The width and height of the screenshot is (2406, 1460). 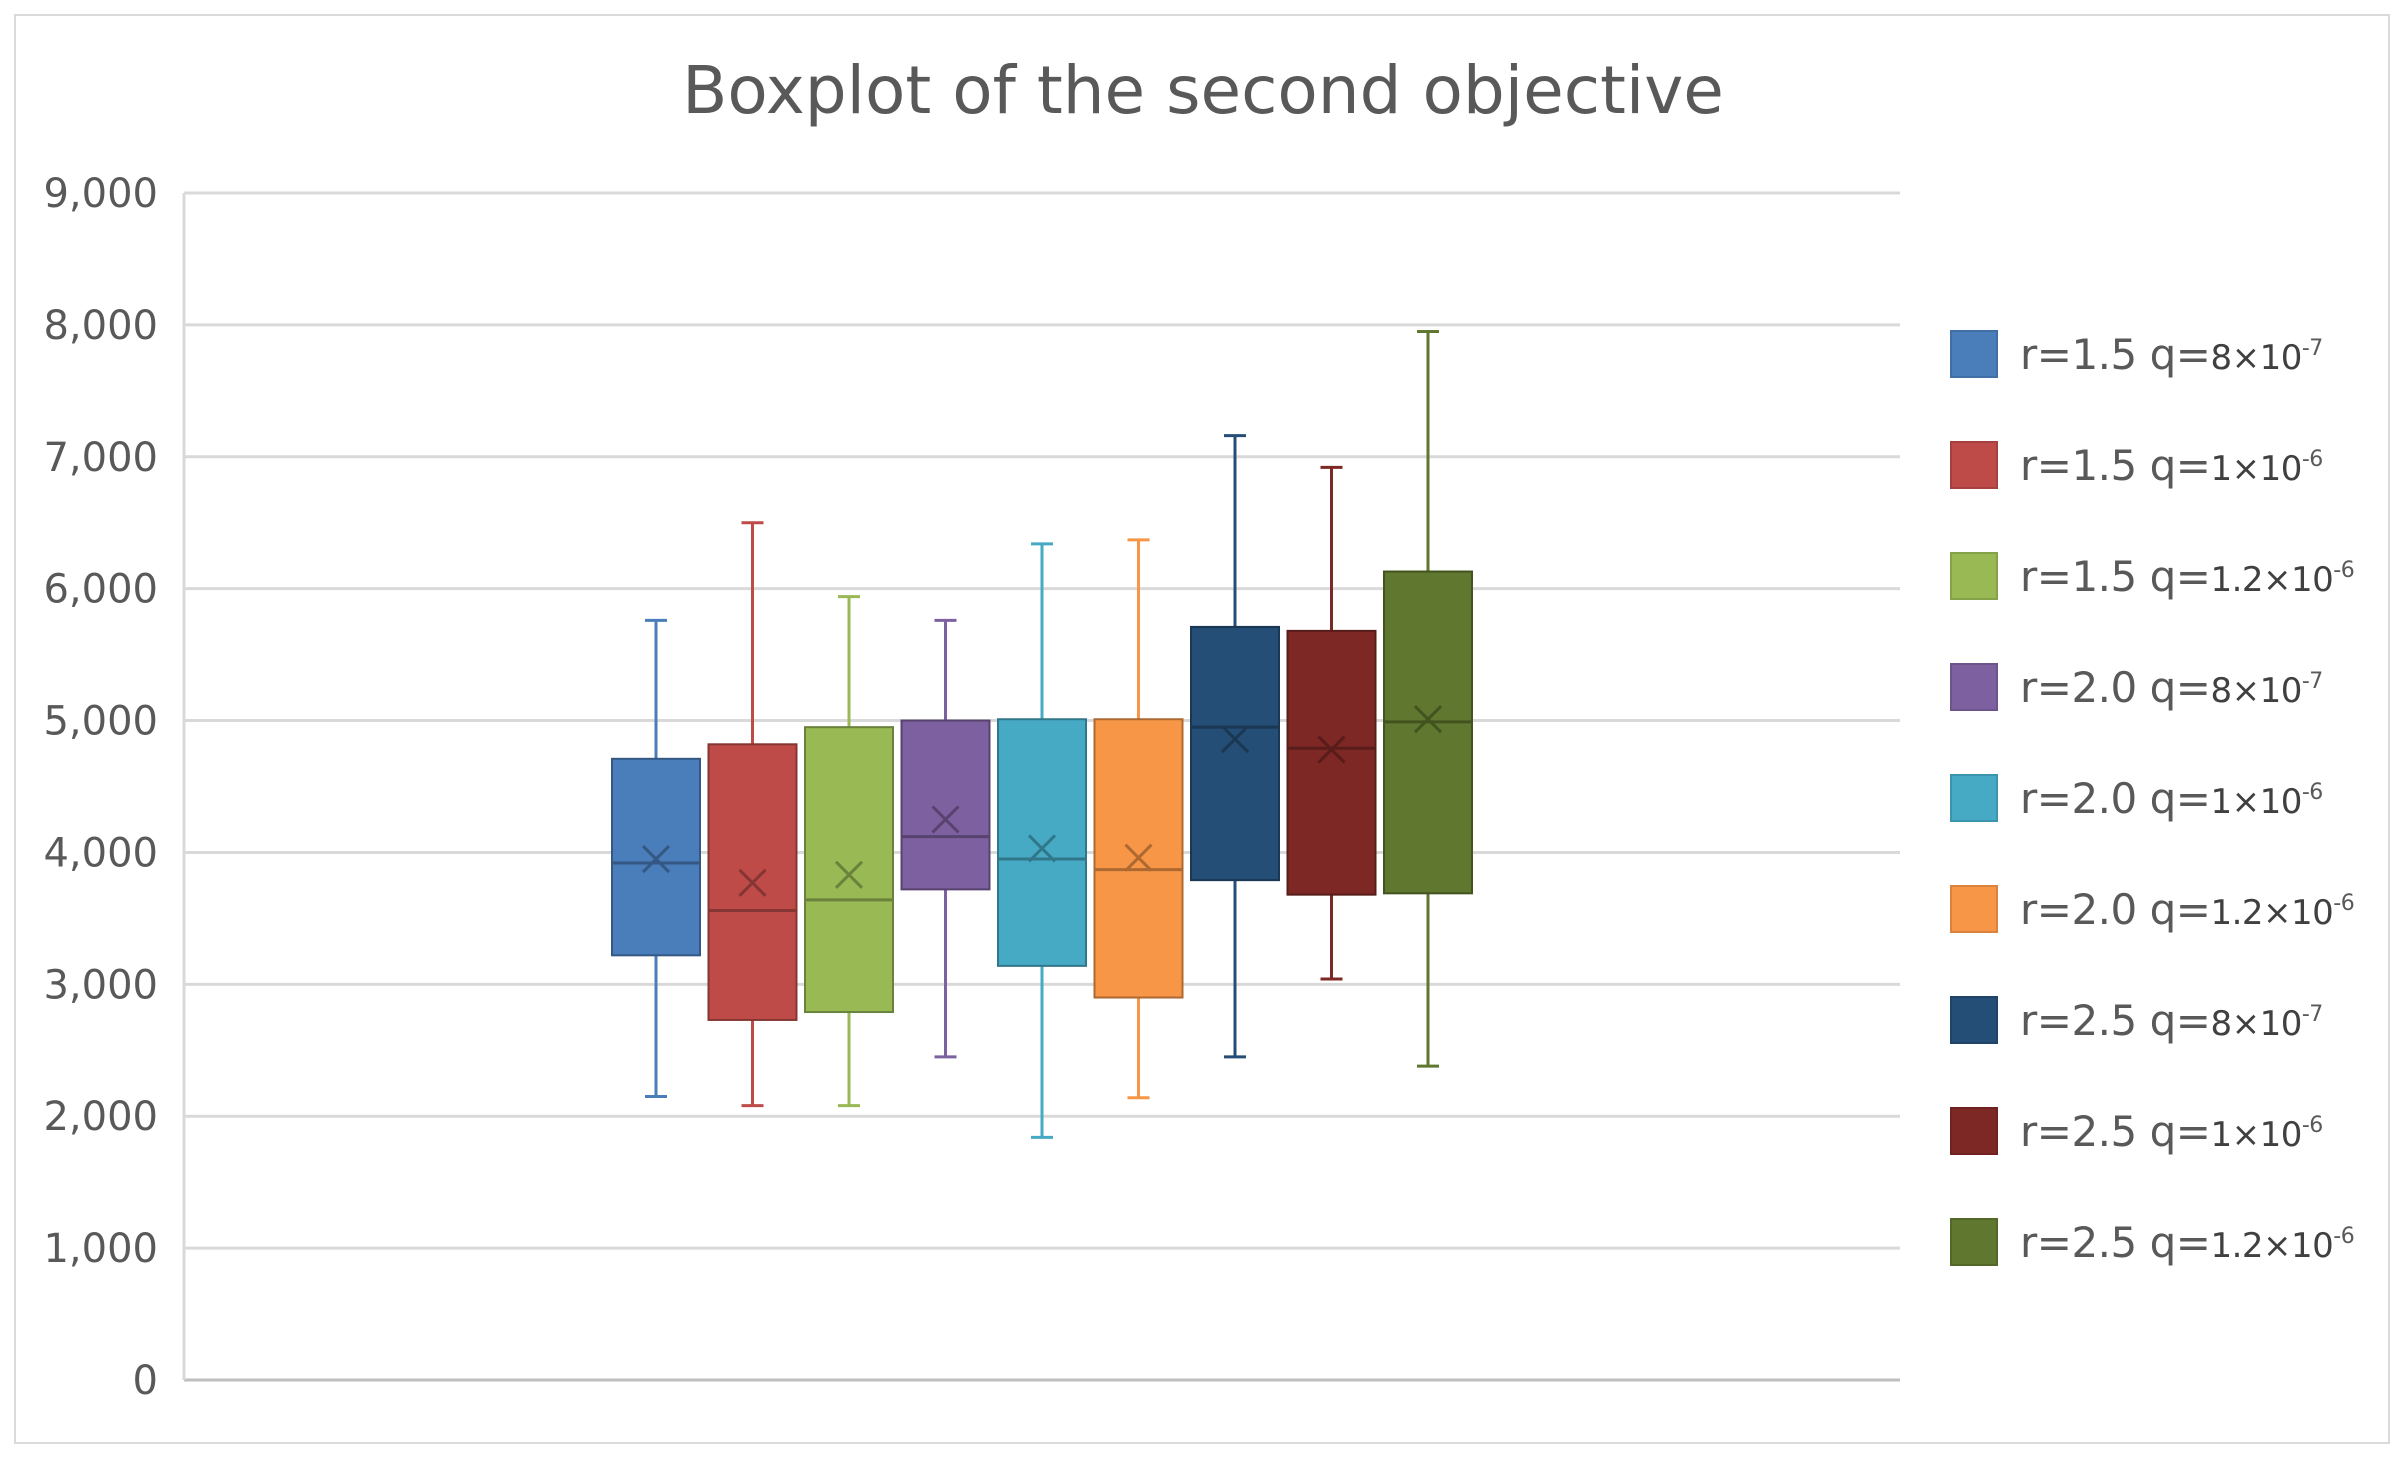 I want to click on legend-item: r=2.5 q=8×10-7, so click(x=2136, y=1020).